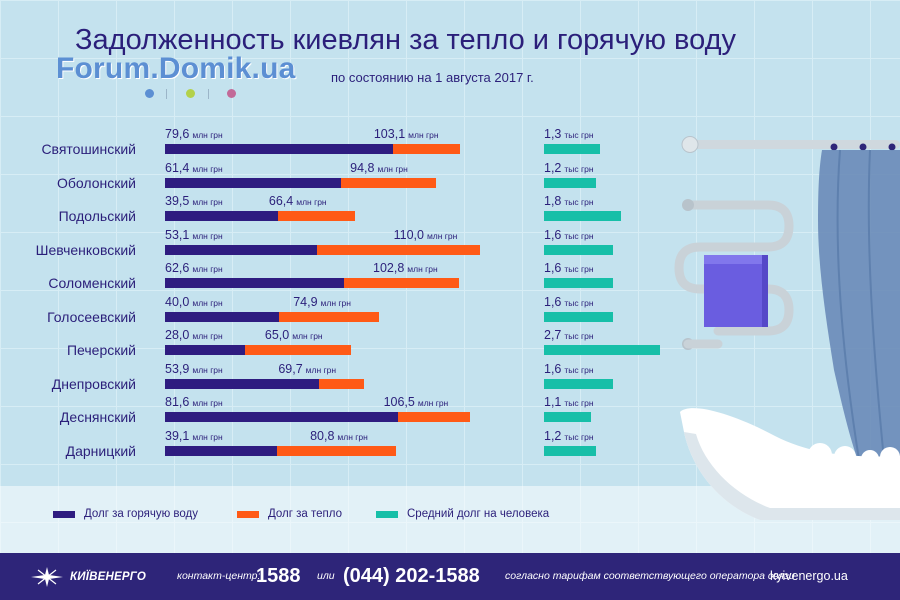 This screenshot has width=900, height=600. What do you see at coordinates (101, 350) in the screenshot?
I see `district-label: Печерский` at bounding box center [101, 350].